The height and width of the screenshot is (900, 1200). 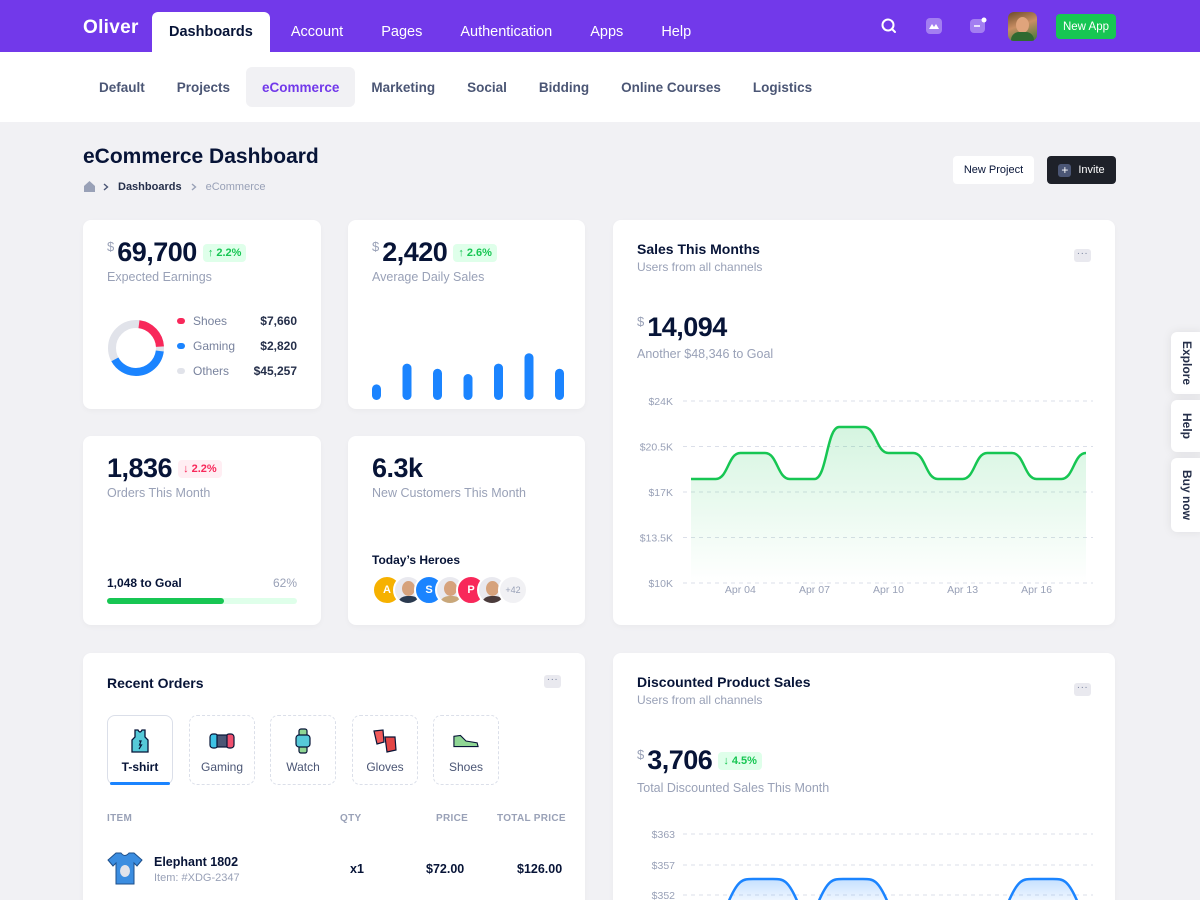 What do you see at coordinates (962, 590) in the screenshot?
I see `x-tick-label: Apr 13` at bounding box center [962, 590].